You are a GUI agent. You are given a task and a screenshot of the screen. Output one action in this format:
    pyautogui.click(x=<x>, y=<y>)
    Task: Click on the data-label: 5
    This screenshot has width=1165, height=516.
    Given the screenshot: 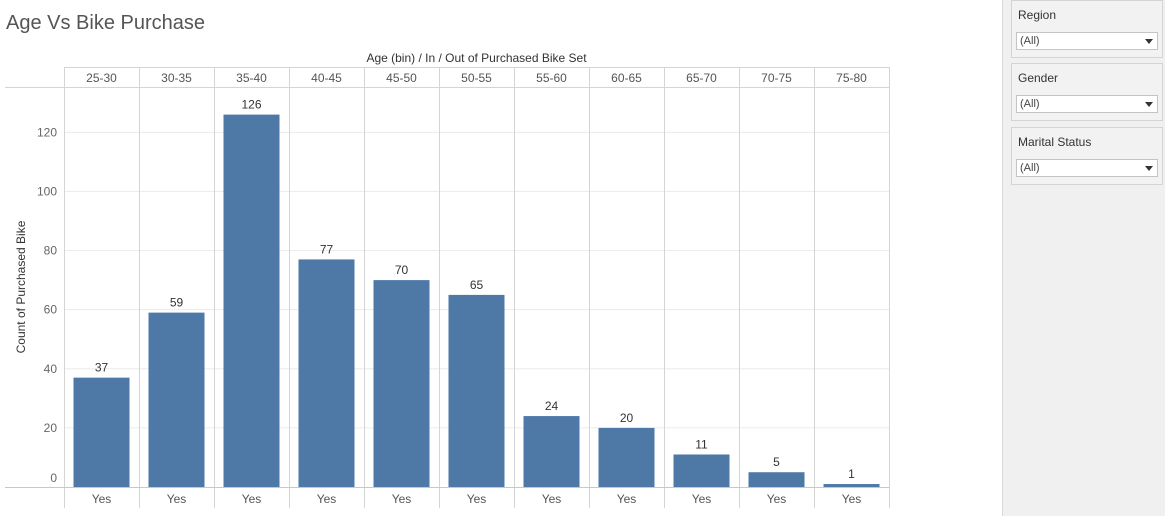 What is the action you would take?
    pyautogui.click(x=776, y=462)
    